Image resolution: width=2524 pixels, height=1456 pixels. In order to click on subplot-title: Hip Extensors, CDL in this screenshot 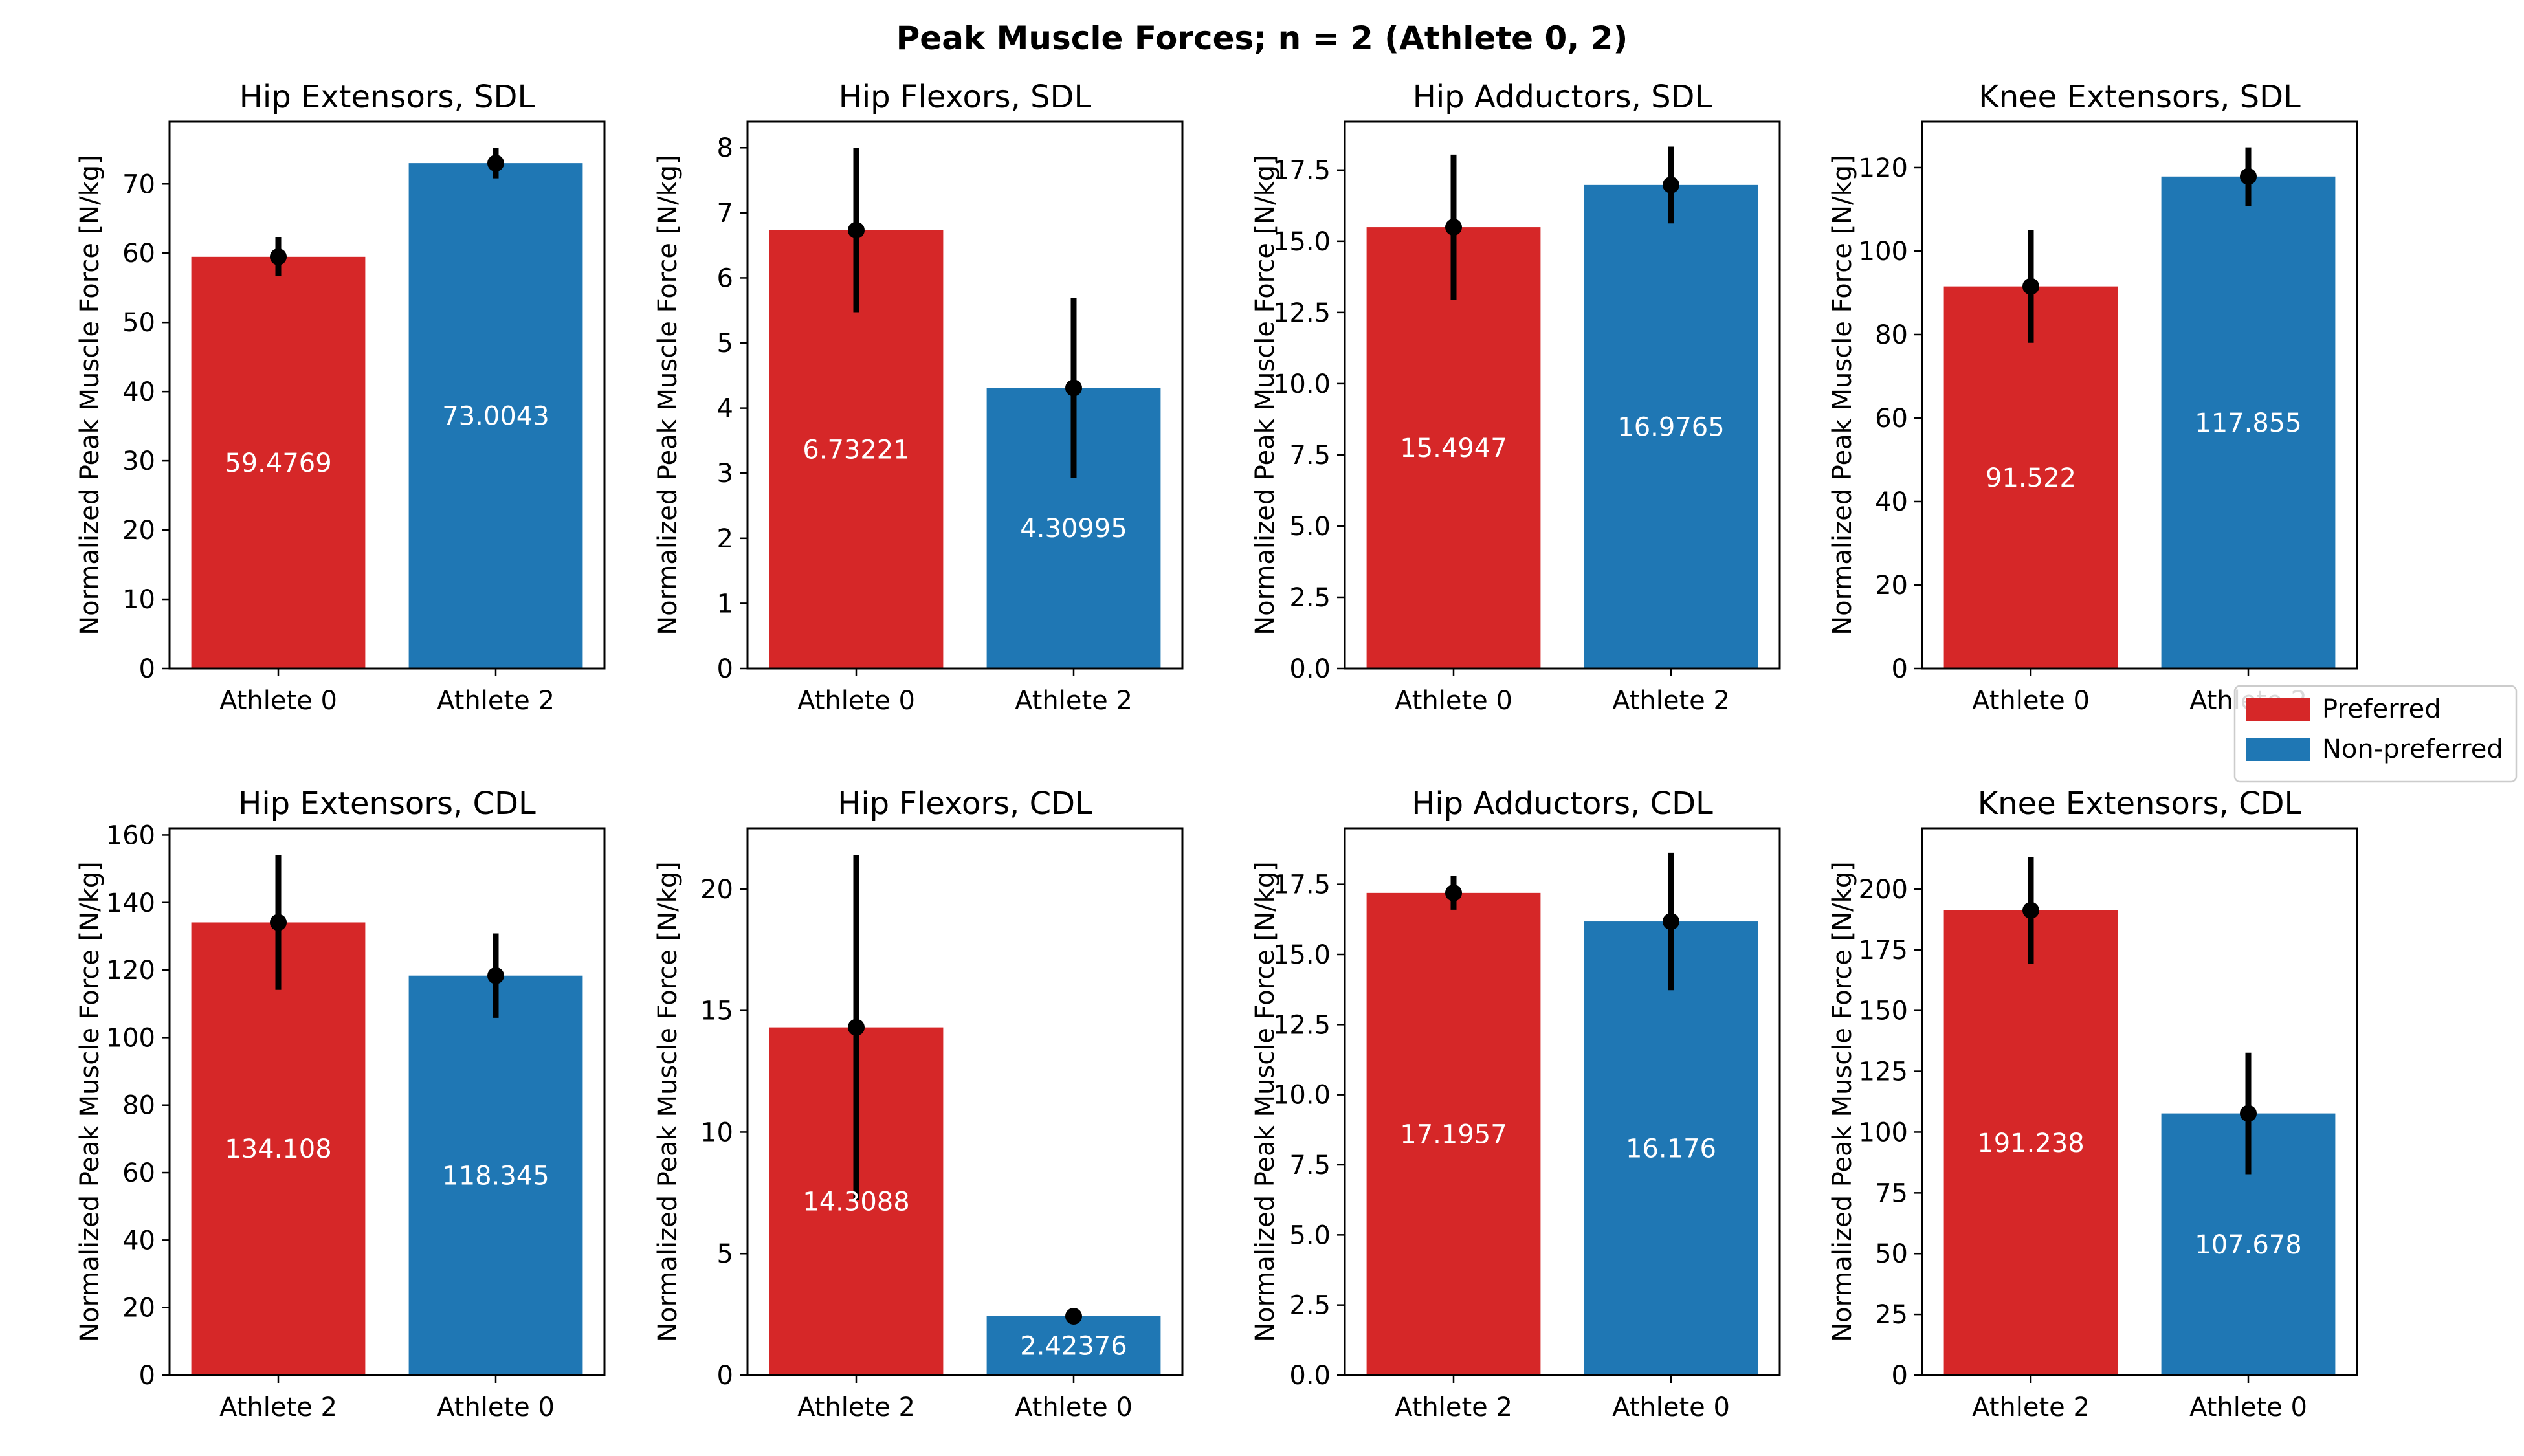, I will do `click(387, 804)`.